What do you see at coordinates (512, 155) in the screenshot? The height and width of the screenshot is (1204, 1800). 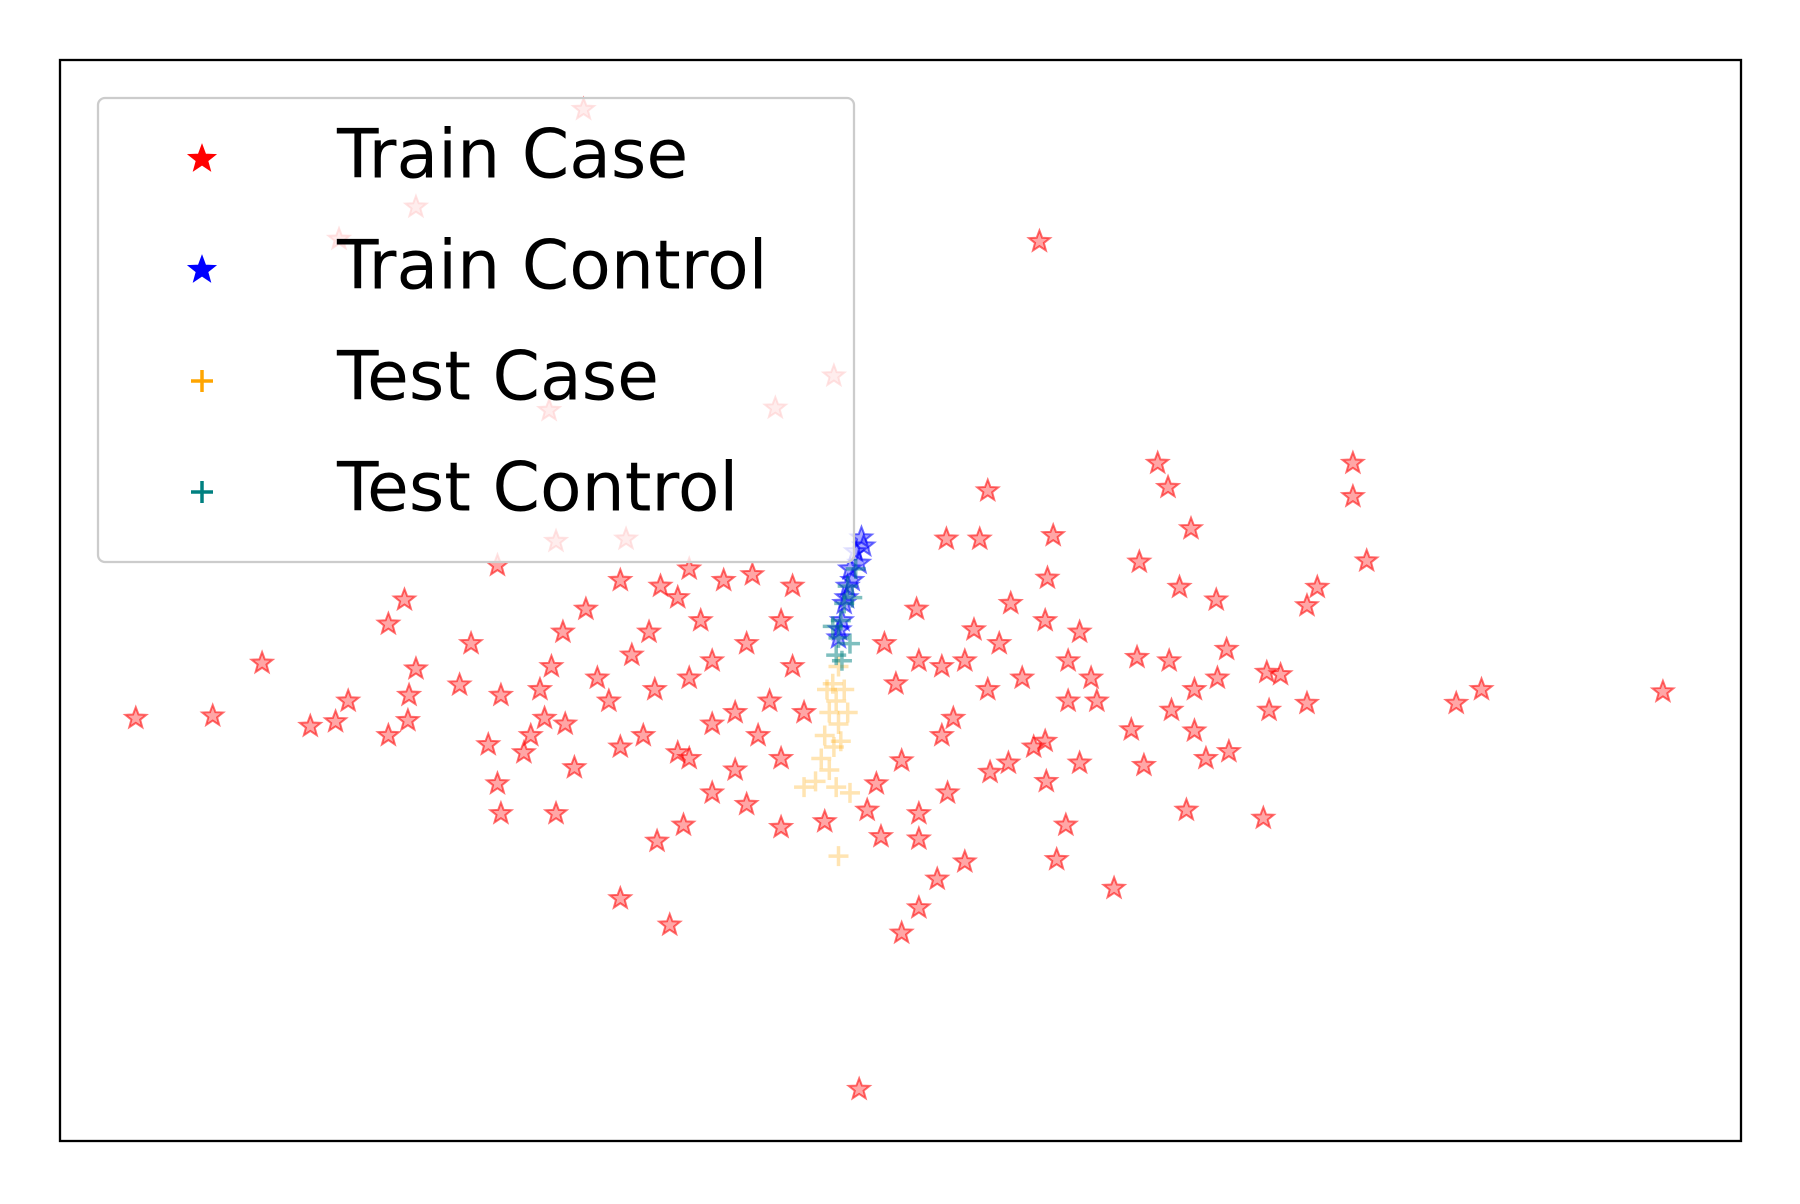 I see `legend-label: Train Case` at bounding box center [512, 155].